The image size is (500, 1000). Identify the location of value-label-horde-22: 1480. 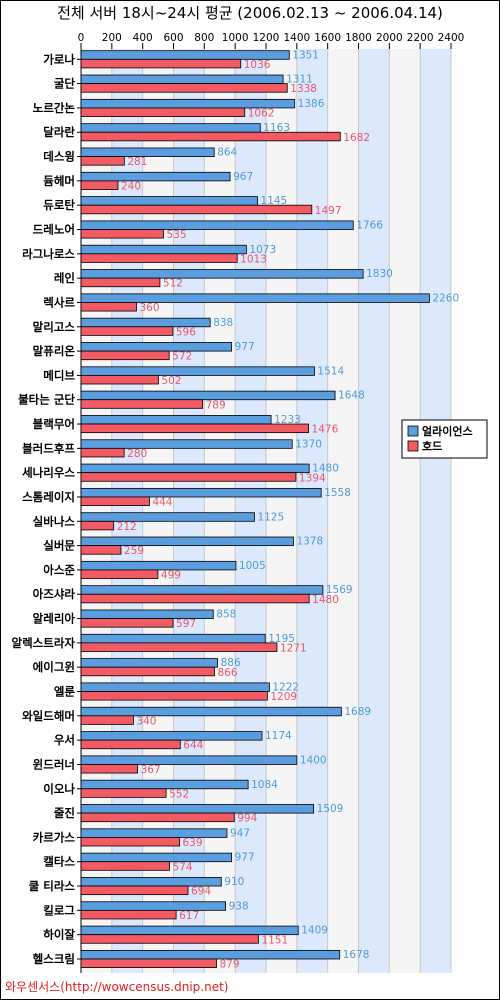
(325, 600).